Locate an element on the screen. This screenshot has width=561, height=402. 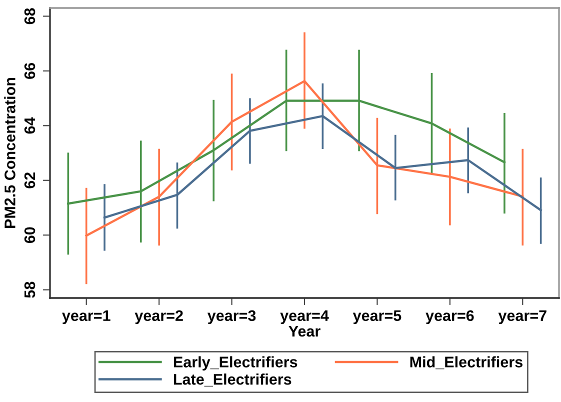
y-tick-label: 64 is located at coordinates (30, 125).